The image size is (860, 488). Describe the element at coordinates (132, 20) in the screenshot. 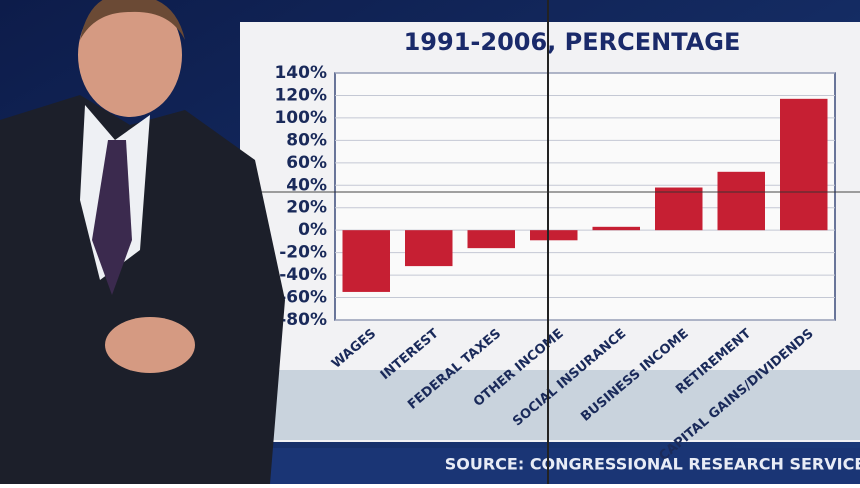

I see `presenter-hair` at that location.